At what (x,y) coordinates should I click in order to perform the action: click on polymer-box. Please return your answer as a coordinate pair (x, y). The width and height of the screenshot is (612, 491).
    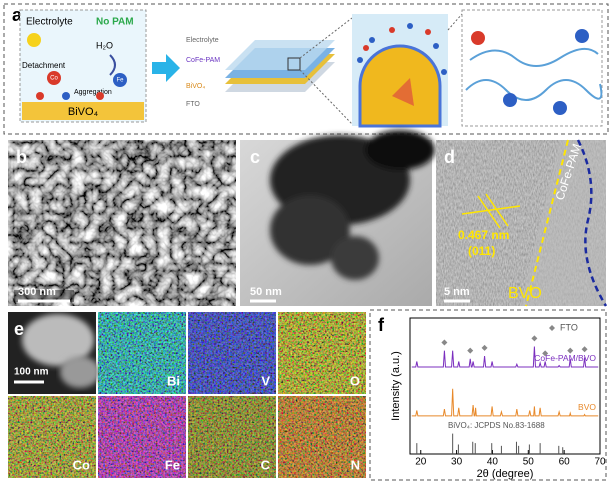
    Looking at the image, I should click on (532, 68).